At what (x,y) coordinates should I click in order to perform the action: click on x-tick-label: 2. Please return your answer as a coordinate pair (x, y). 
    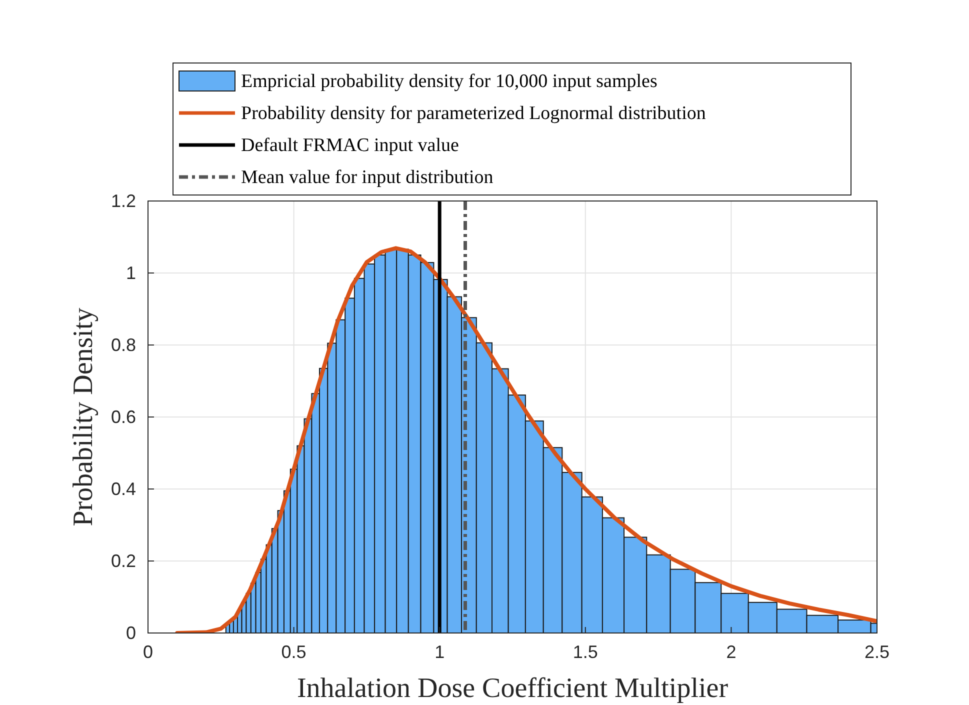
    Looking at the image, I should click on (731, 652).